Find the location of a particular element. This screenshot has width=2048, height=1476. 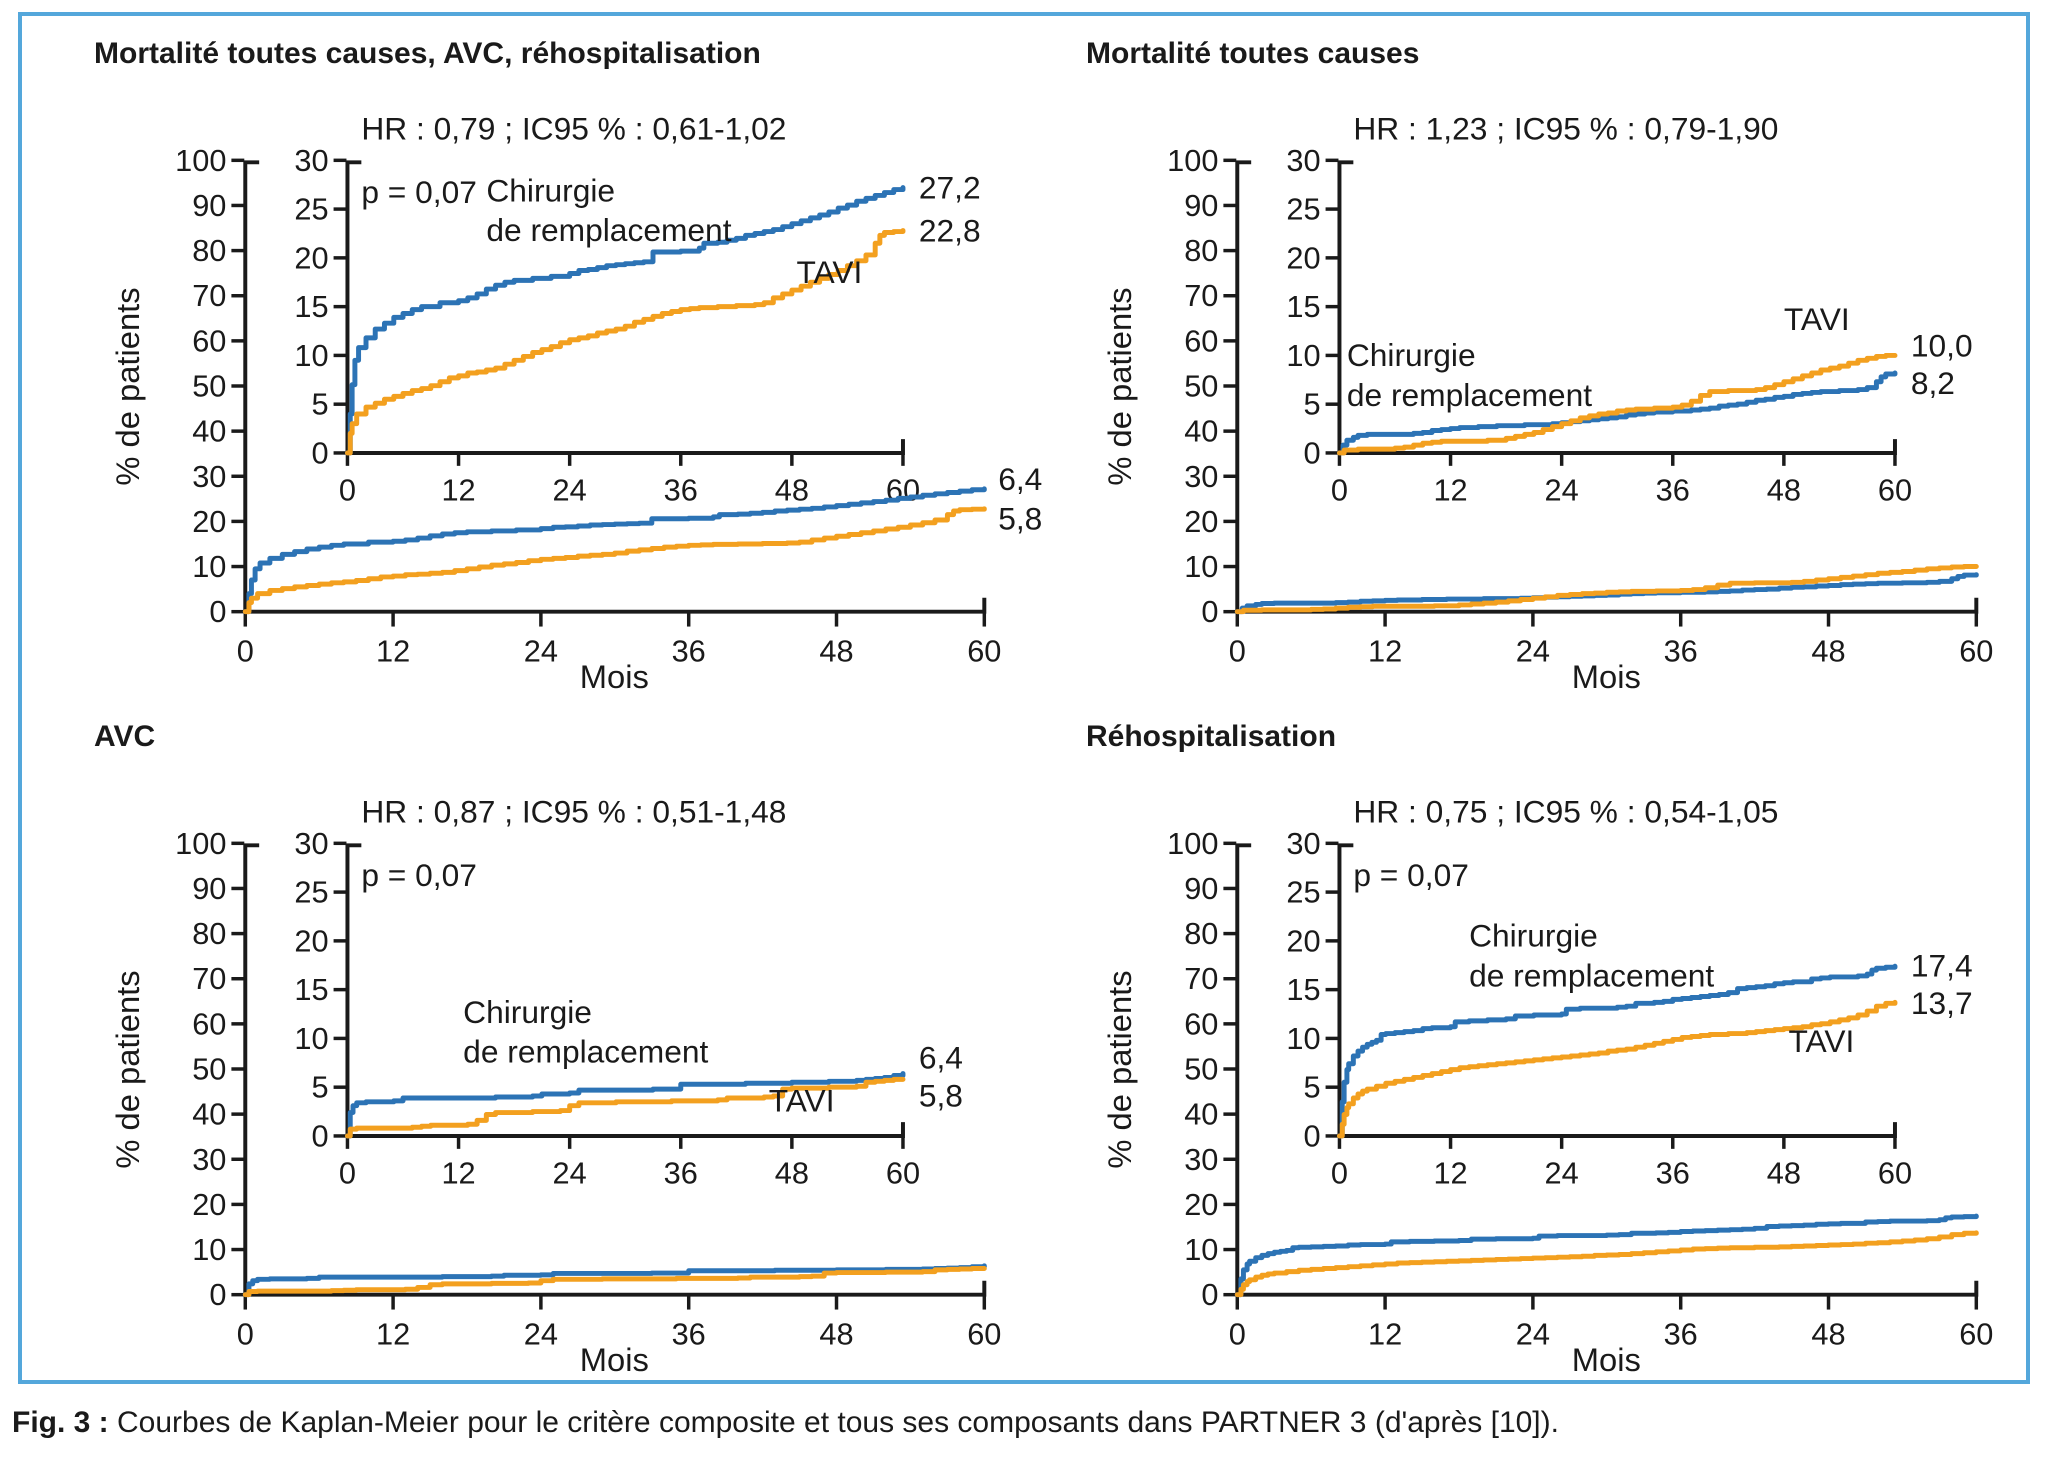

panel-title-avc: AVC is located at coordinates (125, 737).